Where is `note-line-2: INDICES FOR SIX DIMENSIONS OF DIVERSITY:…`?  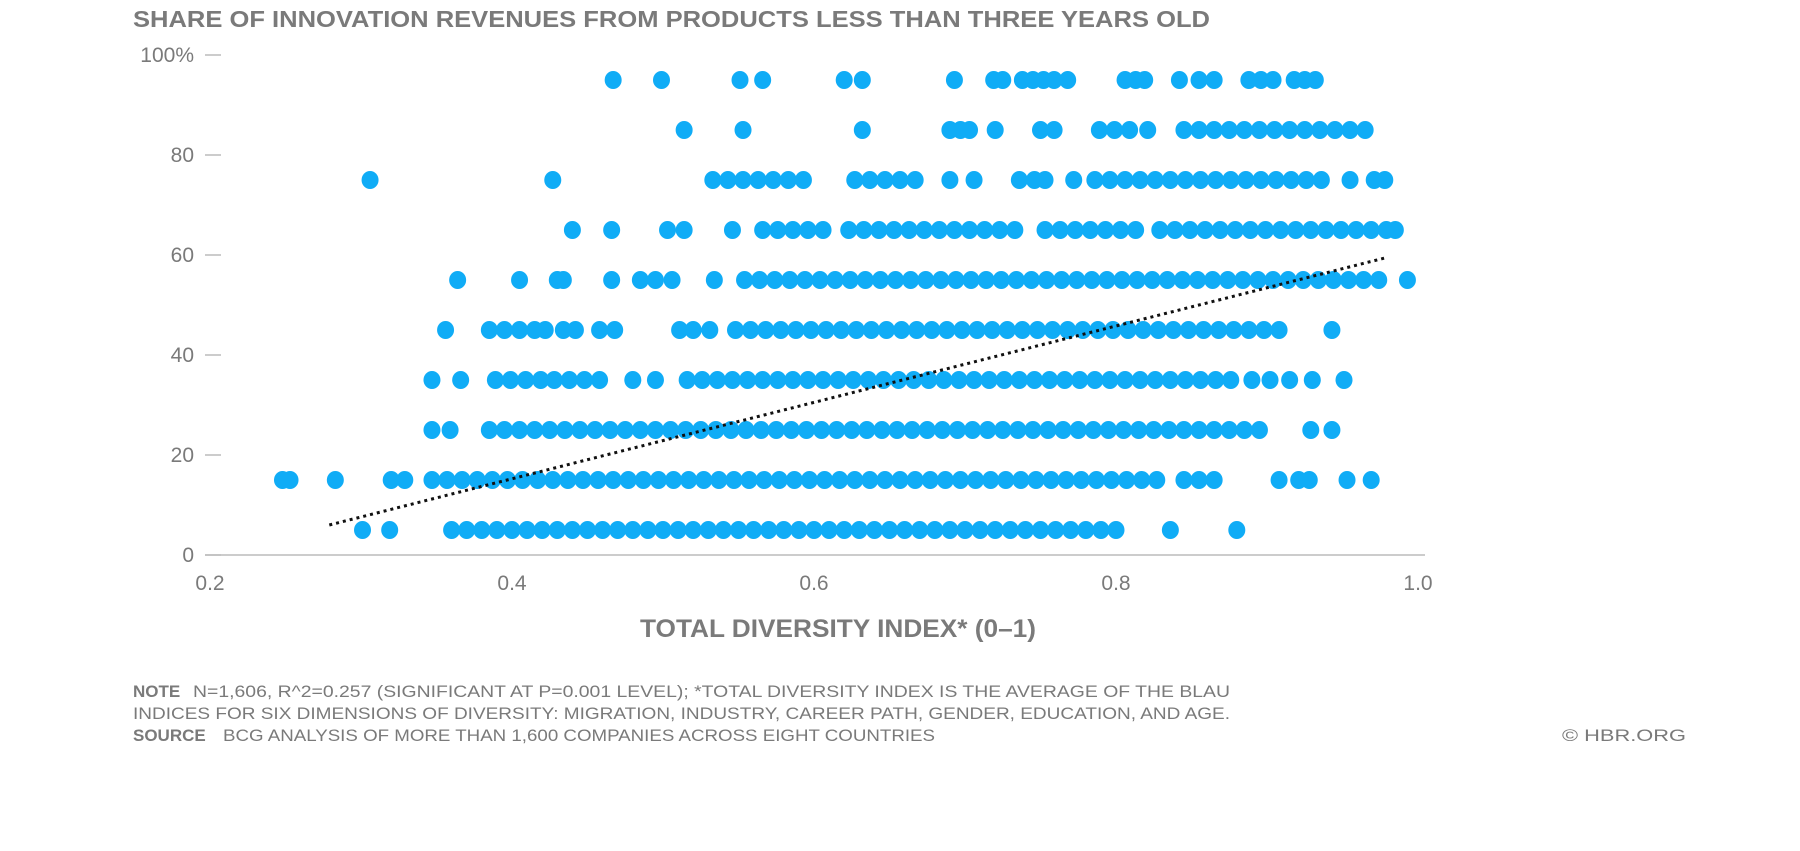
note-line-2: INDICES FOR SIX DIMENSIONS OF DIVERSITY:… is located at coordinates (681, 713).